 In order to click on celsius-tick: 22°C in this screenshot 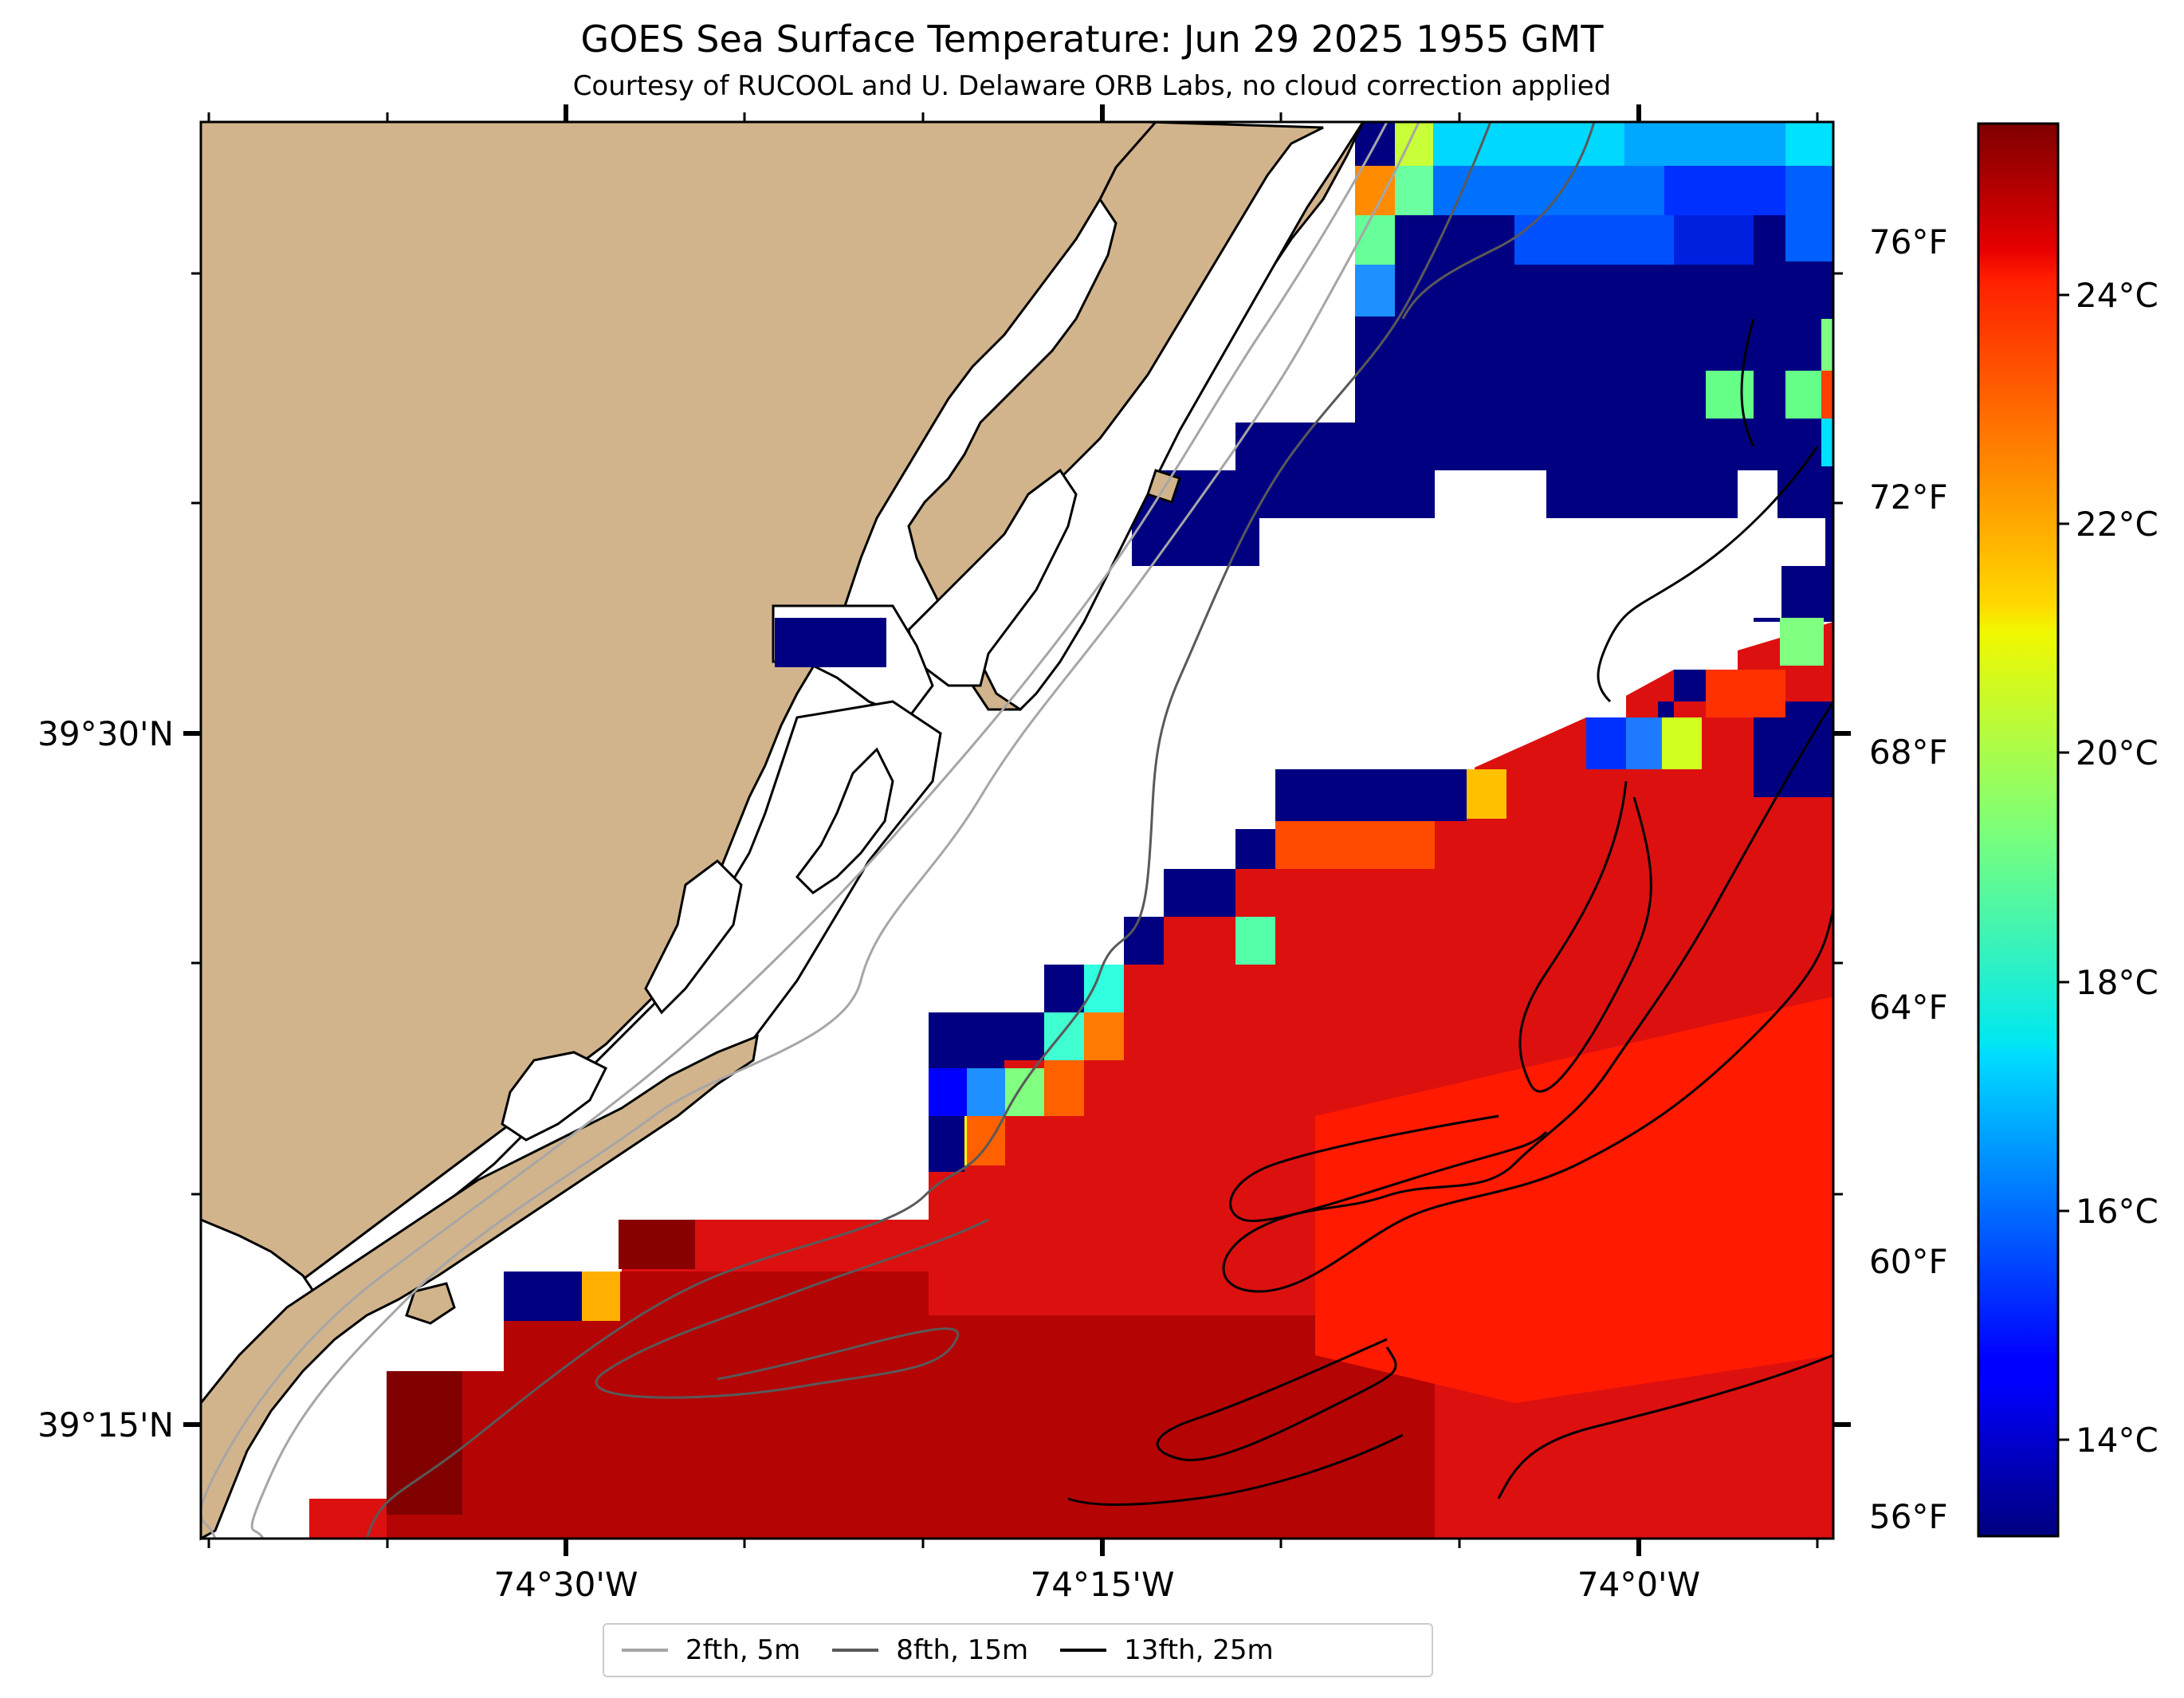, I will do `click(2117, 525)`.